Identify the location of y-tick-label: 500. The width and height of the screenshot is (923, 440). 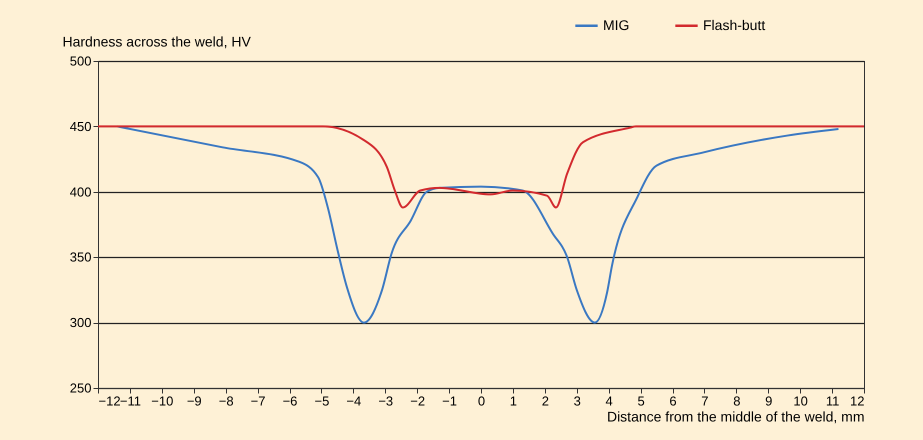
(81, 61).